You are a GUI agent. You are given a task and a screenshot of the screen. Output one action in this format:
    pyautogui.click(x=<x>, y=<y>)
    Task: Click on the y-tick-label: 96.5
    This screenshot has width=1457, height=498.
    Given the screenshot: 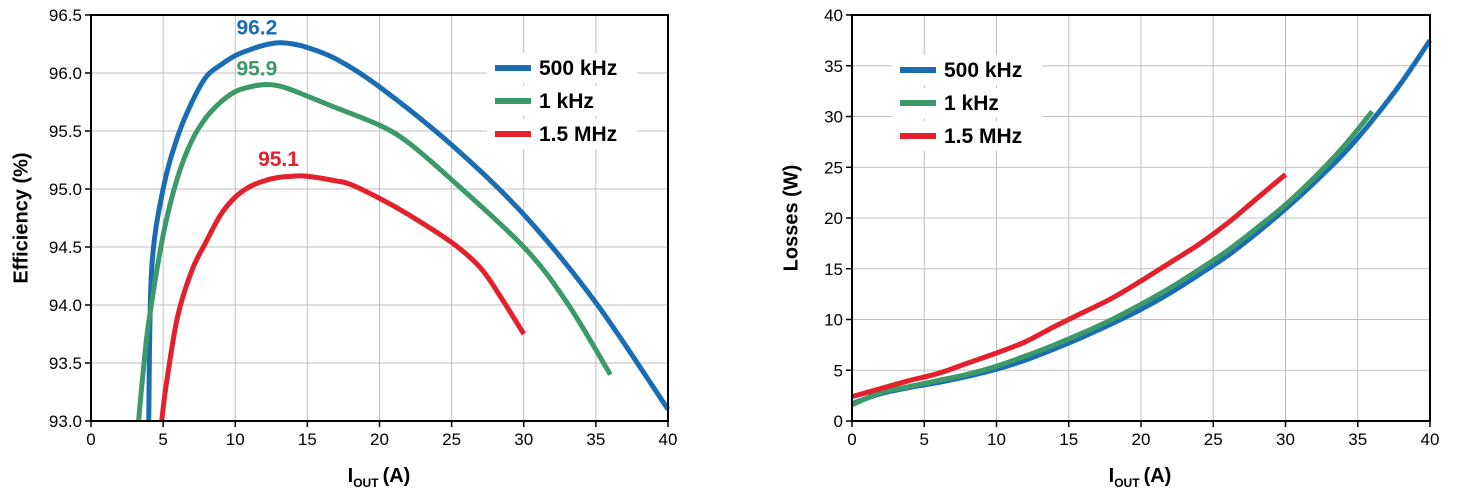 What is the action you would take?
    pyautogui.click(x=65, y=15)
    